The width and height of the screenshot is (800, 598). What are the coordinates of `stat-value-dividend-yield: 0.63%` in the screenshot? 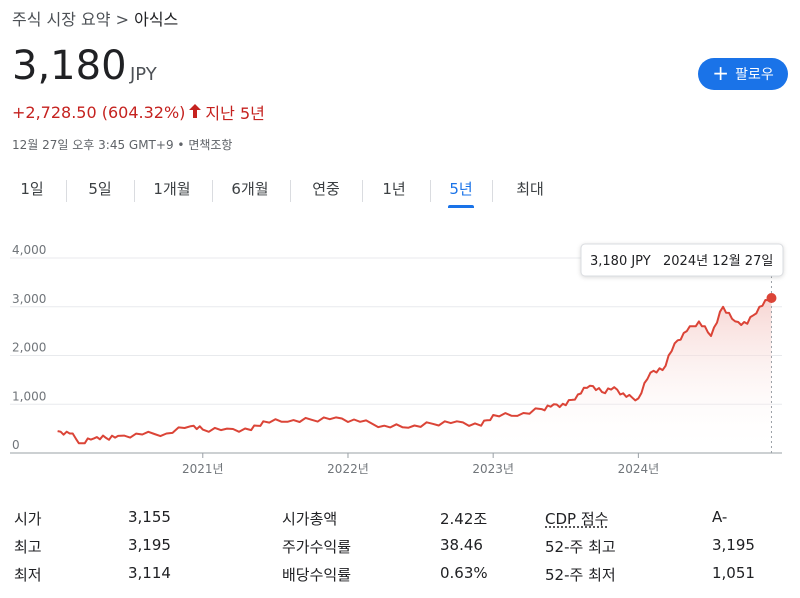 It's located at (464, 573).